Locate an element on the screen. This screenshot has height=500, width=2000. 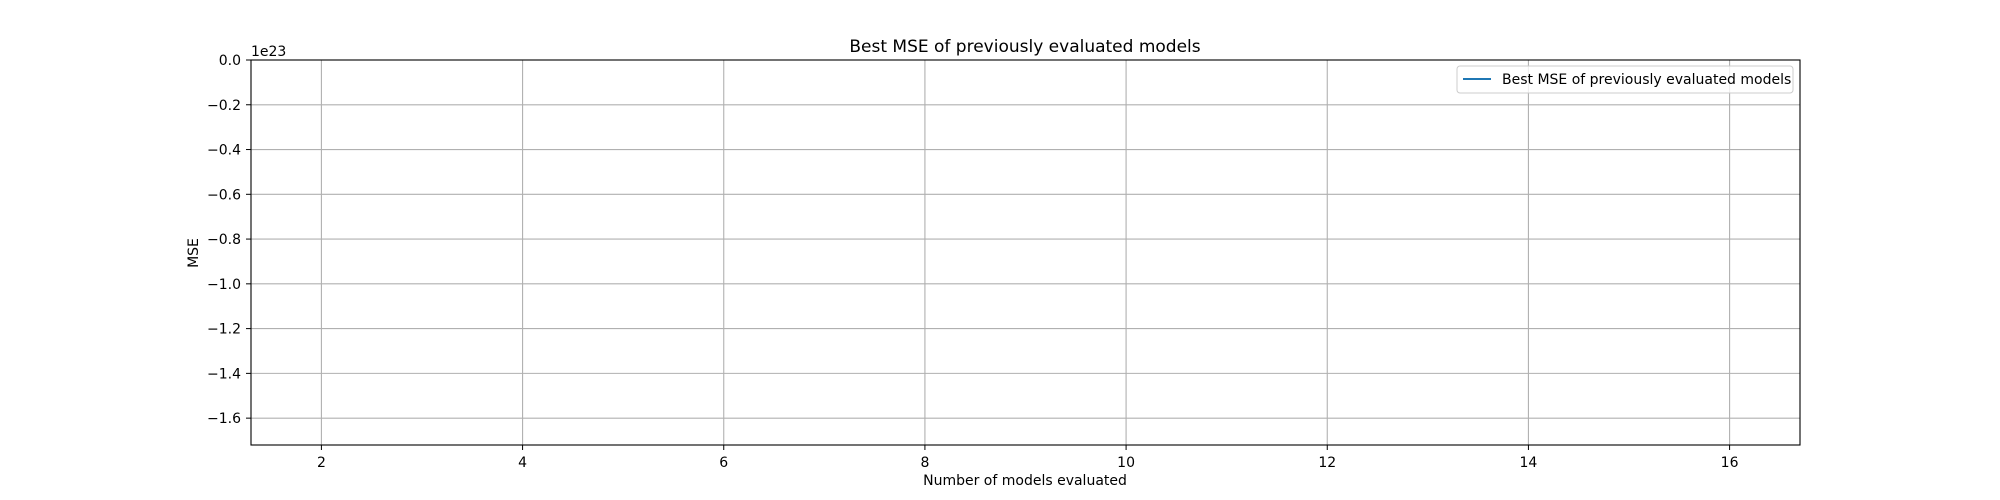
y-tick-label: −1.0 is located at coordinates (224, 285).